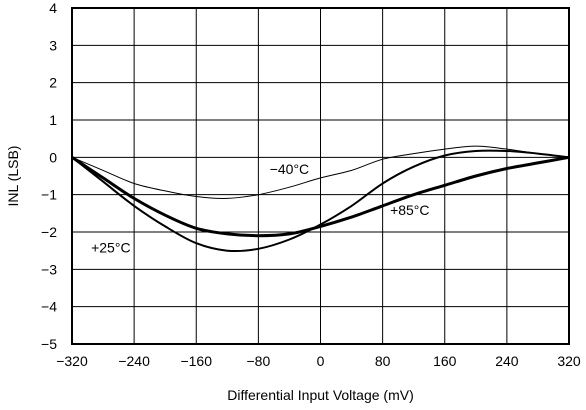  Describe the element at coordinates (53, 83) in the screenshot. I see `y-tick-label: 2` at that location.